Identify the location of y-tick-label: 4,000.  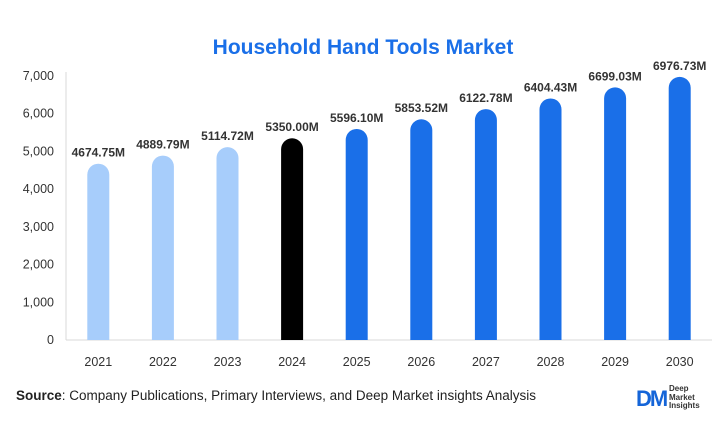
(38, 189).